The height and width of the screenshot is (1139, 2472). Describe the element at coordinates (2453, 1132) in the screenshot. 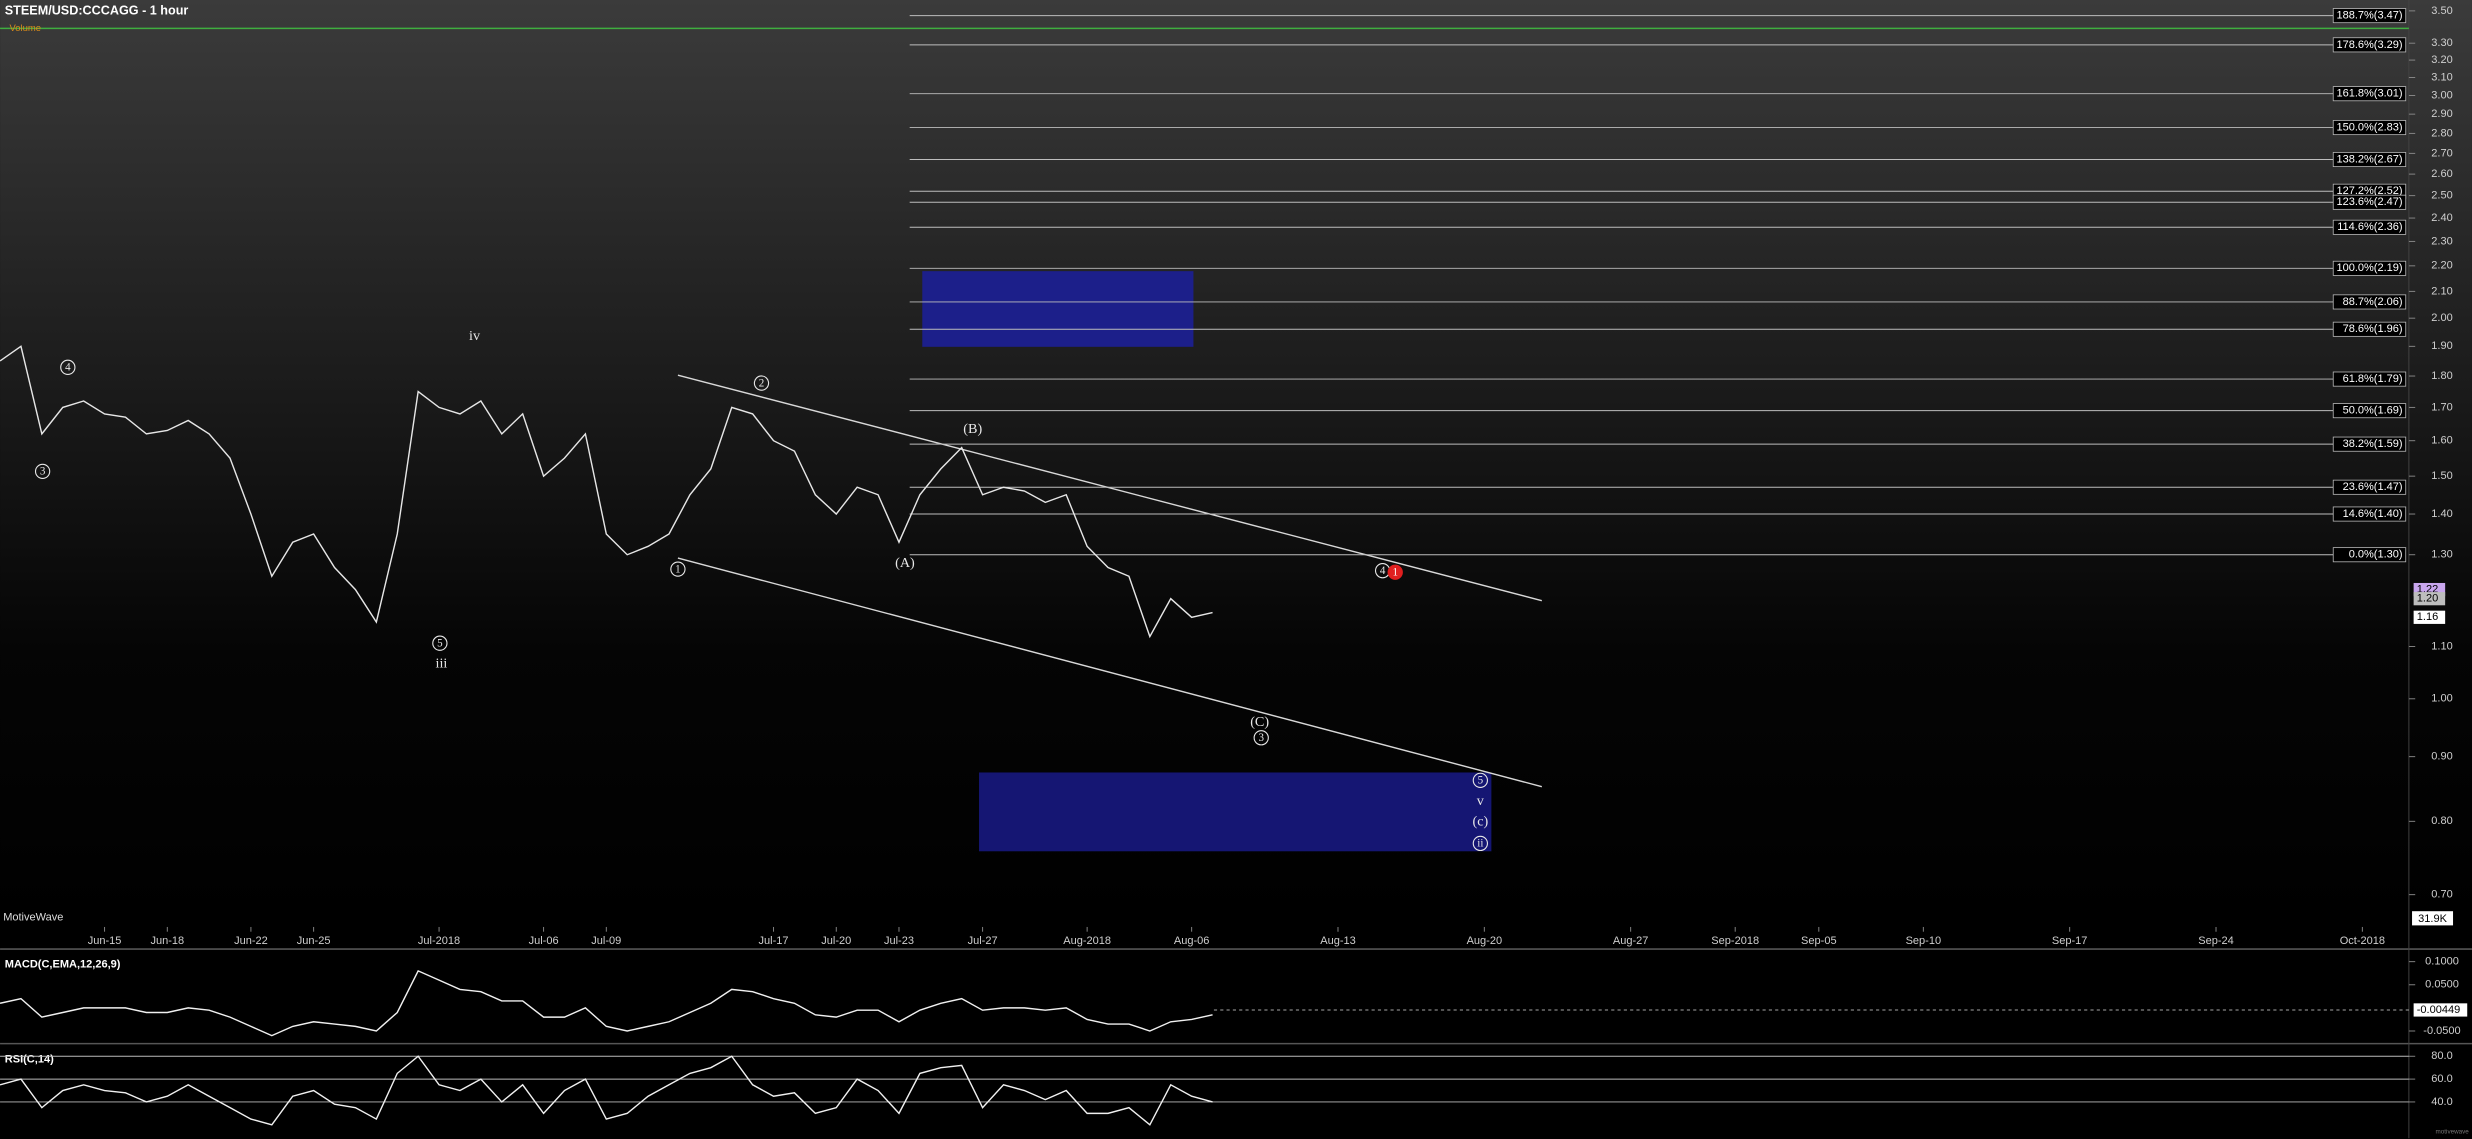

I see `watermark: motivewave` at that location.